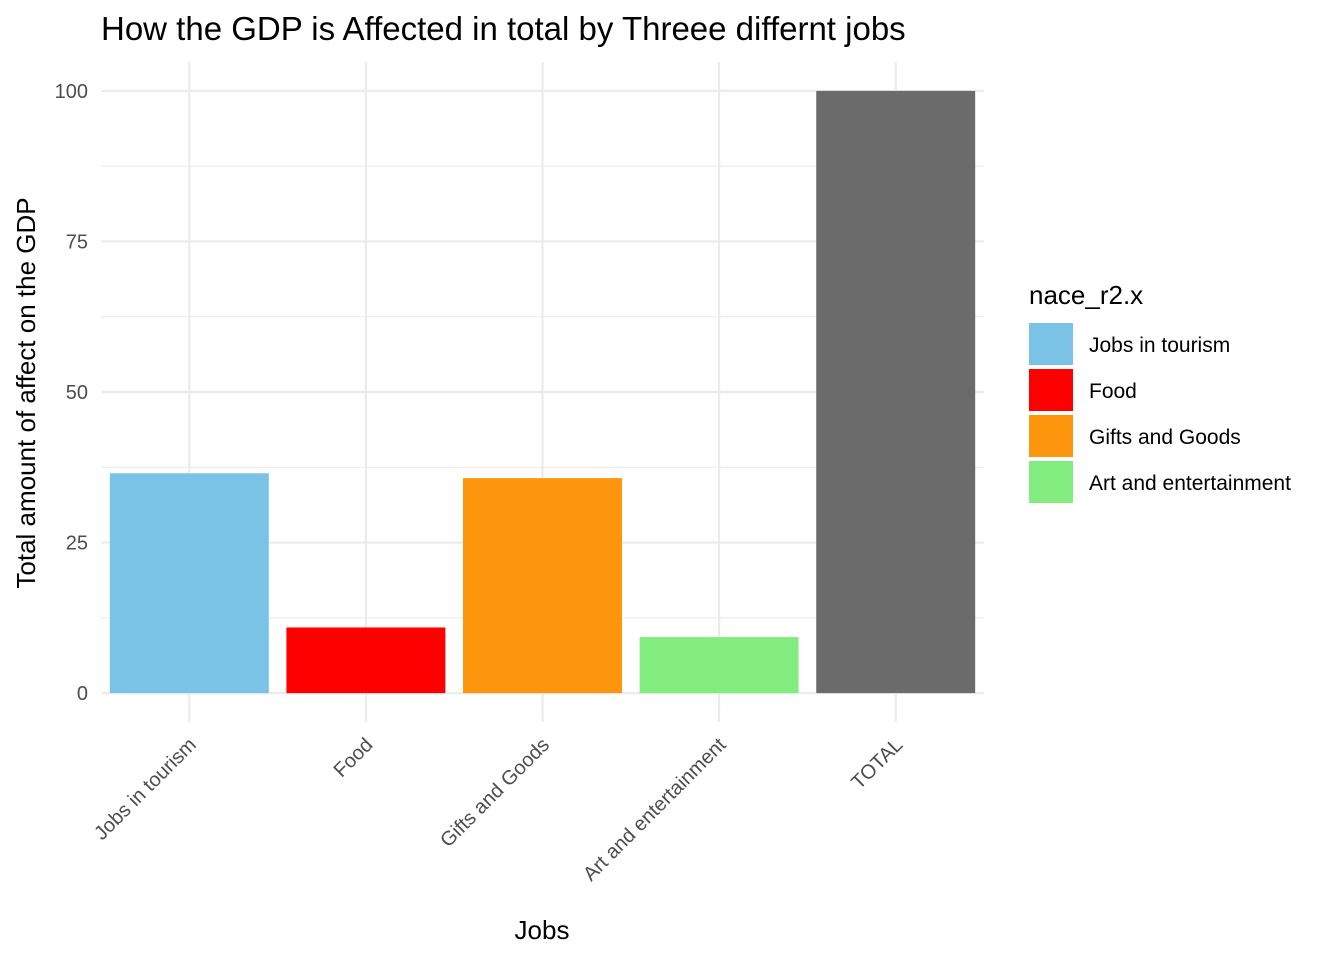 The height and width of the screenshot is (960, 1344). Describe the element at coordinates (1159, 345) in the screenshot. I see `legend-label: Jobs in tourism` at that location.